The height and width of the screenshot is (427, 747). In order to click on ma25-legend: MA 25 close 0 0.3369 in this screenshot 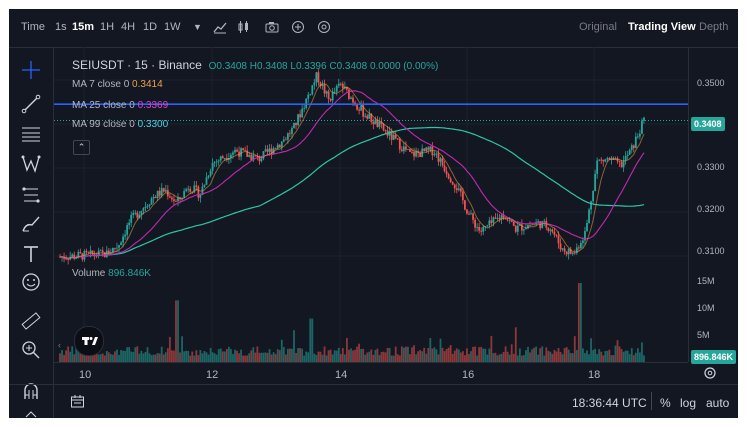, I will do `click(120, 105)`.